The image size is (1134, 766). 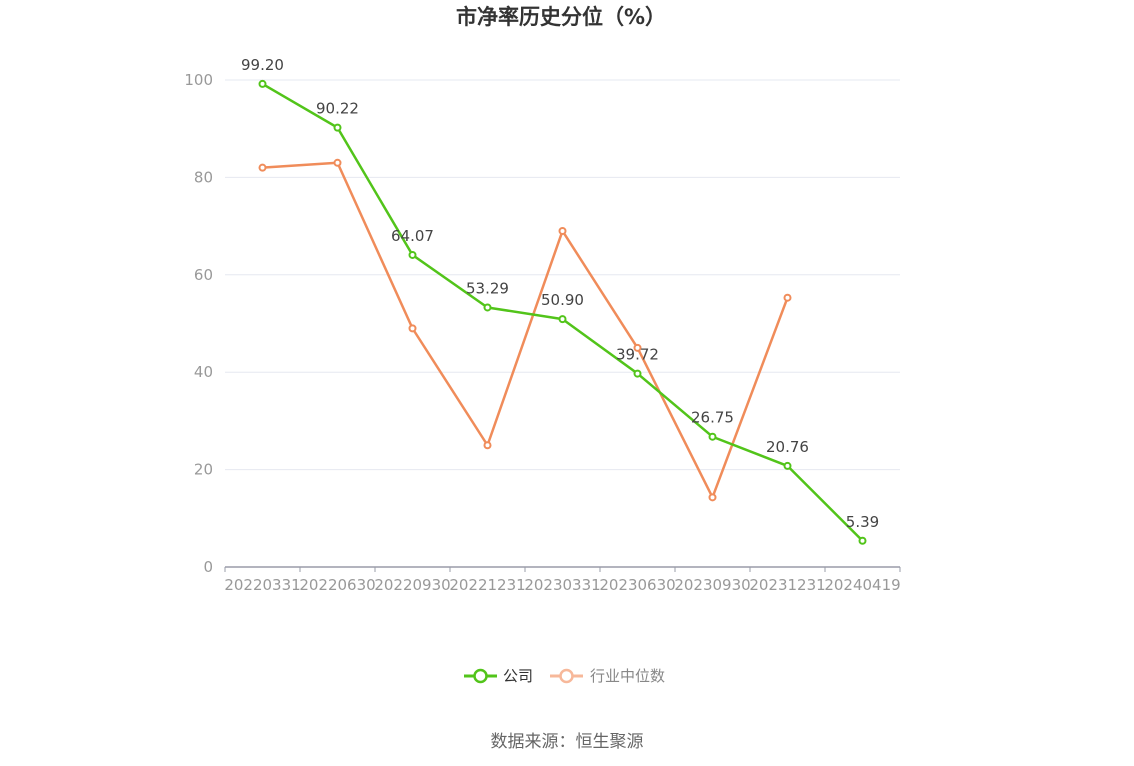 I want to click on legend-item-industry: 行业中位数, so click(x=607, y=676).